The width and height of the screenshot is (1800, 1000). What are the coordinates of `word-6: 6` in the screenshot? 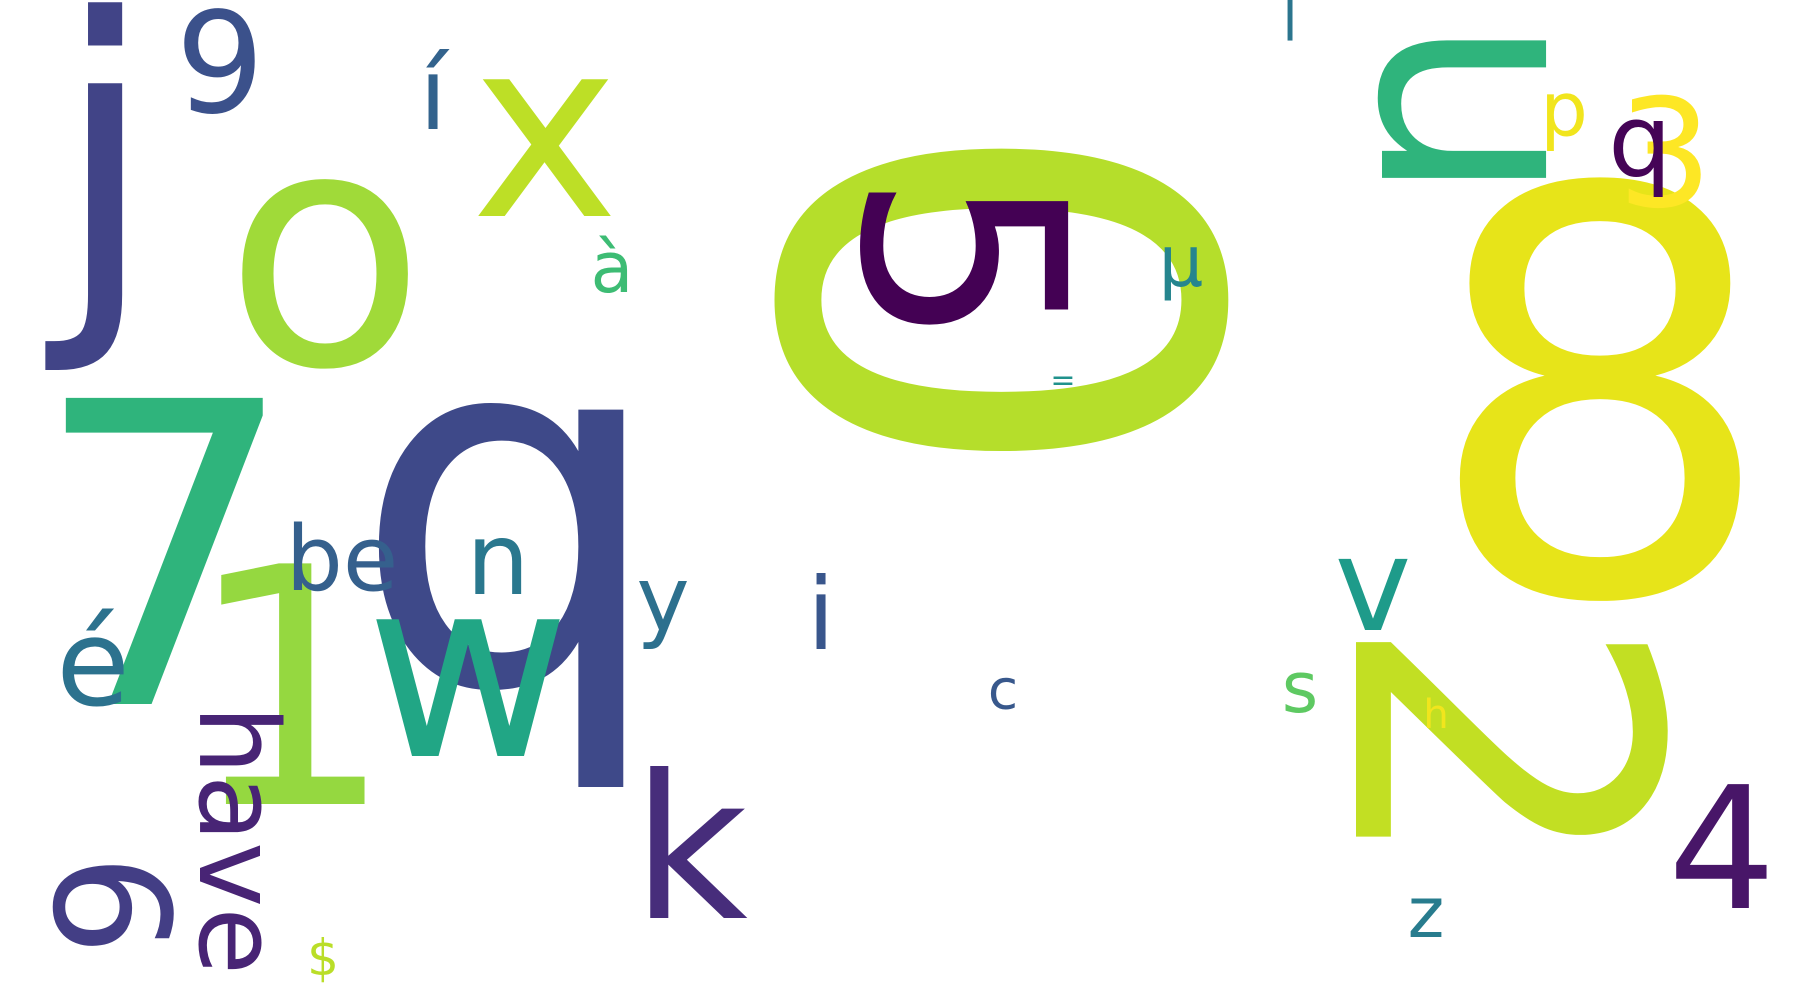 It's located at (110, 905).